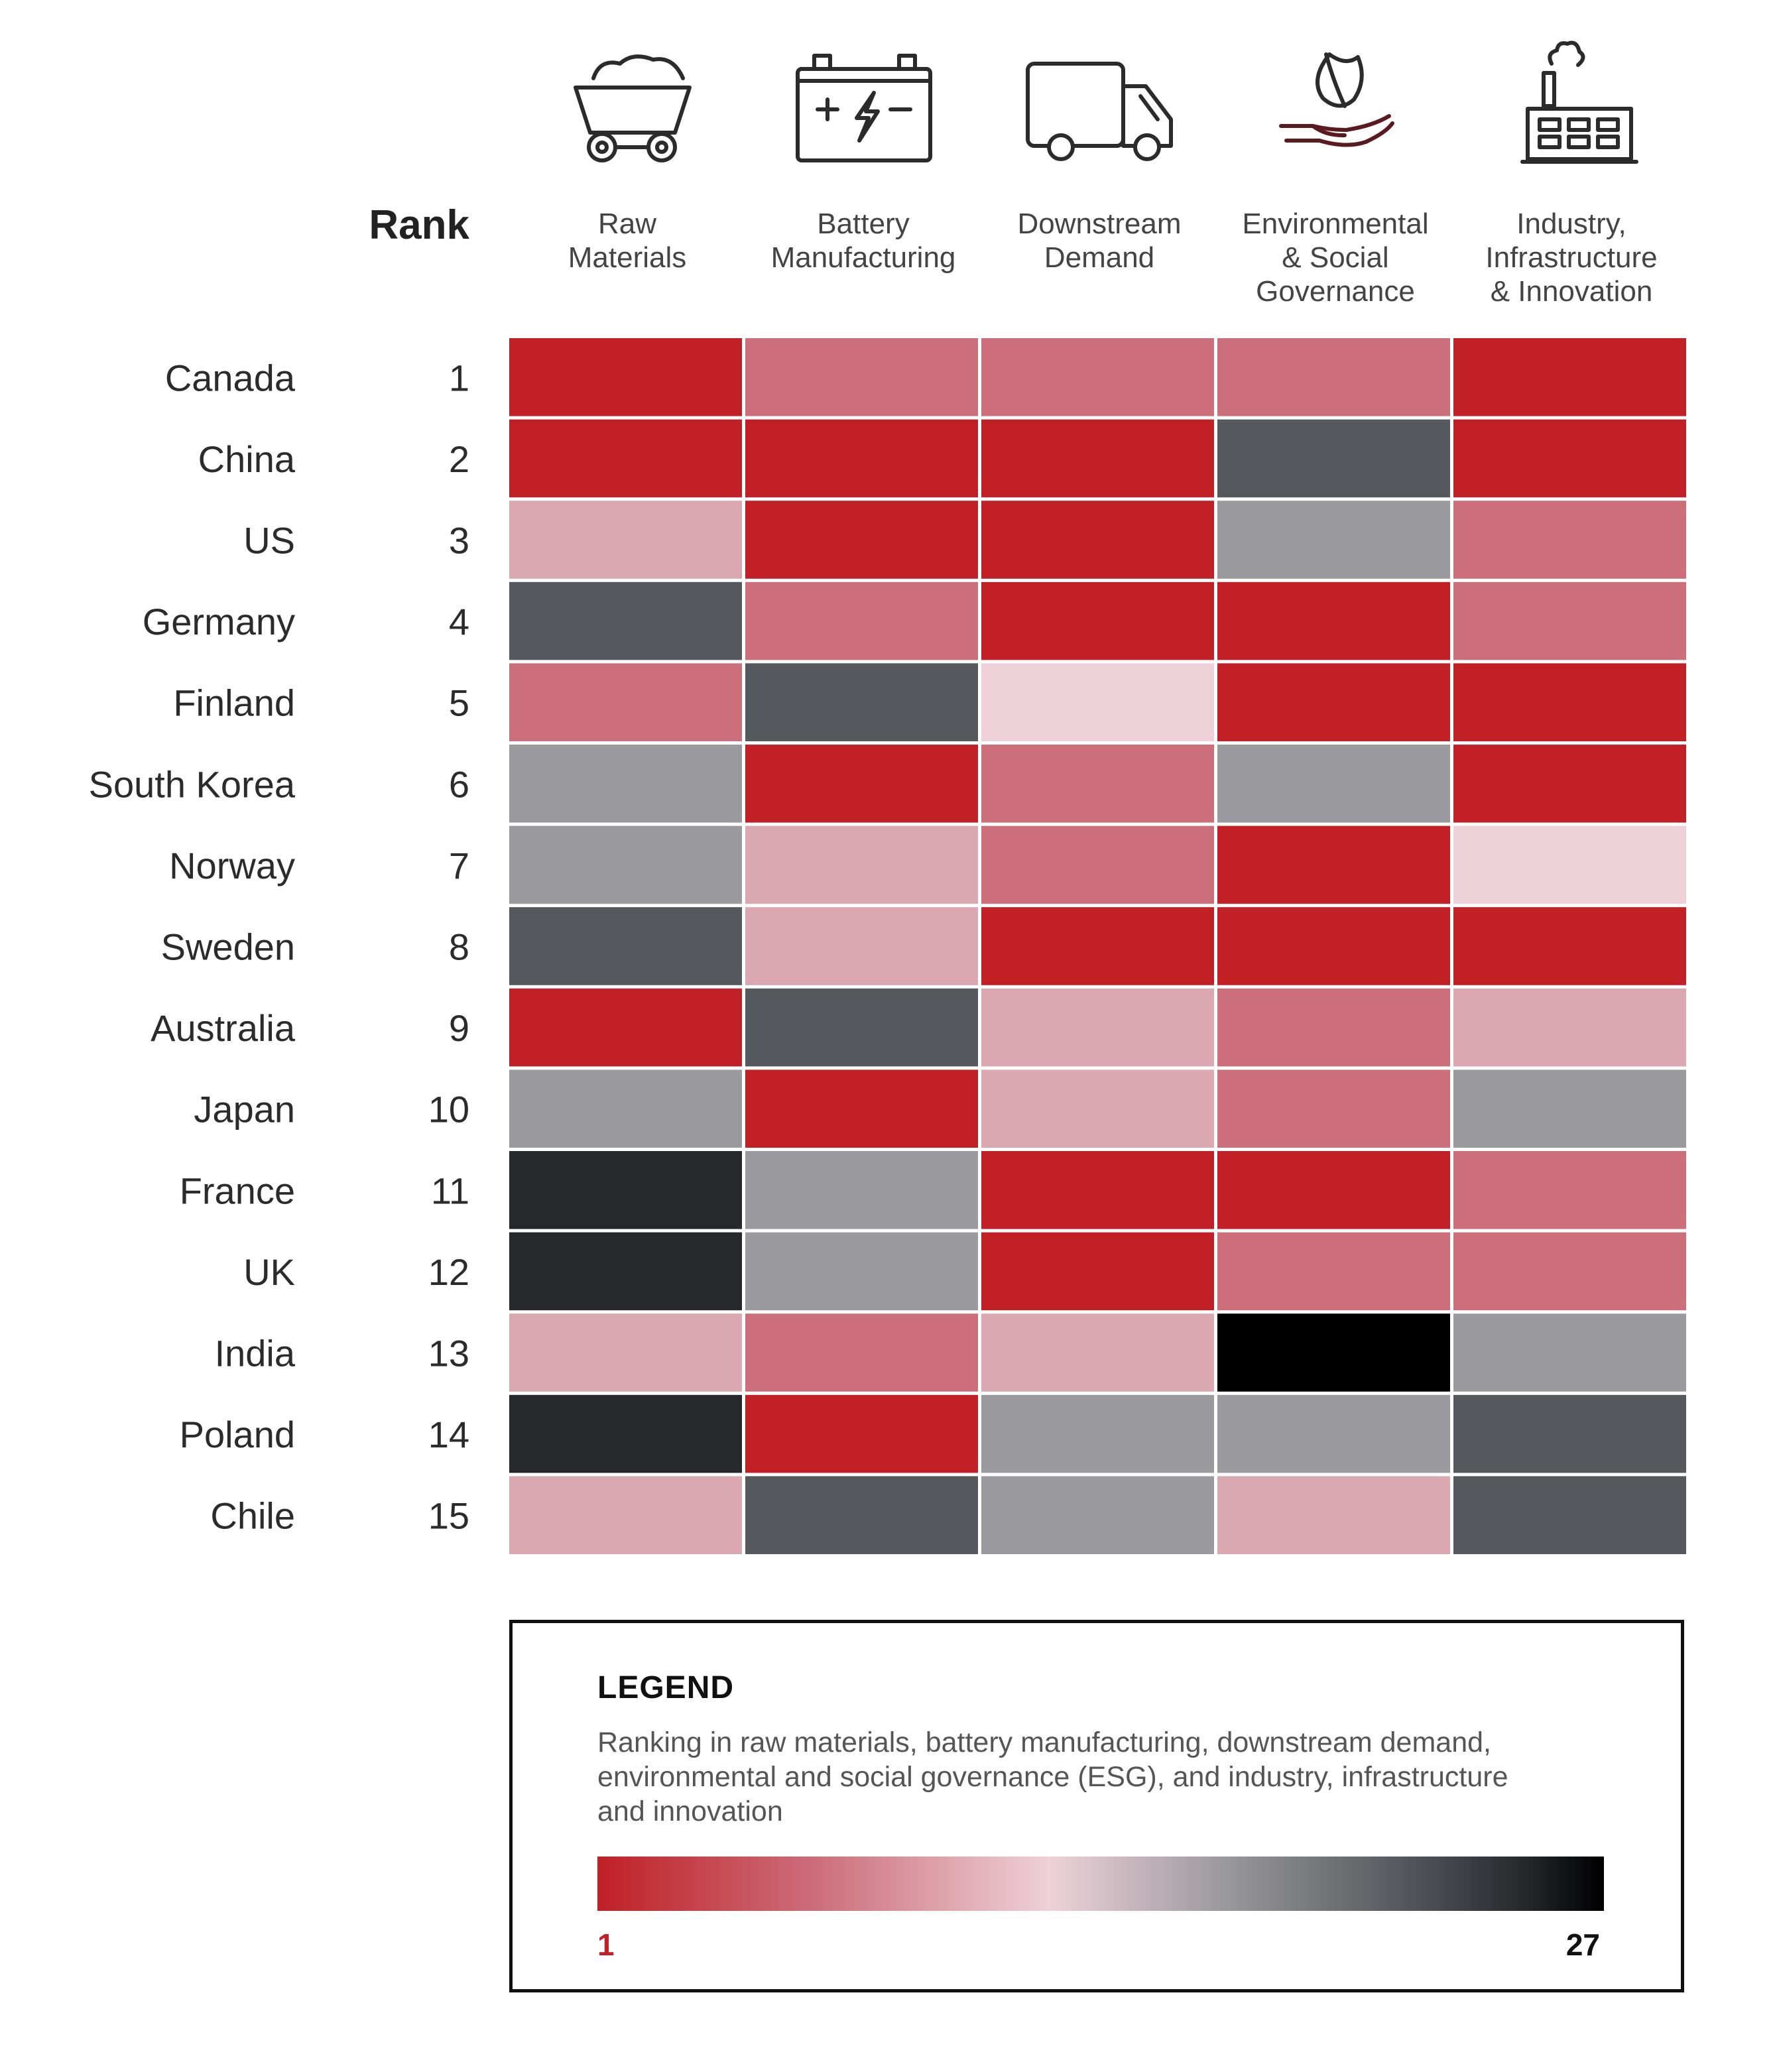 The height and width of the screenshot is (2072, 1775). I want to click on battery-icon, so click(864, 108).